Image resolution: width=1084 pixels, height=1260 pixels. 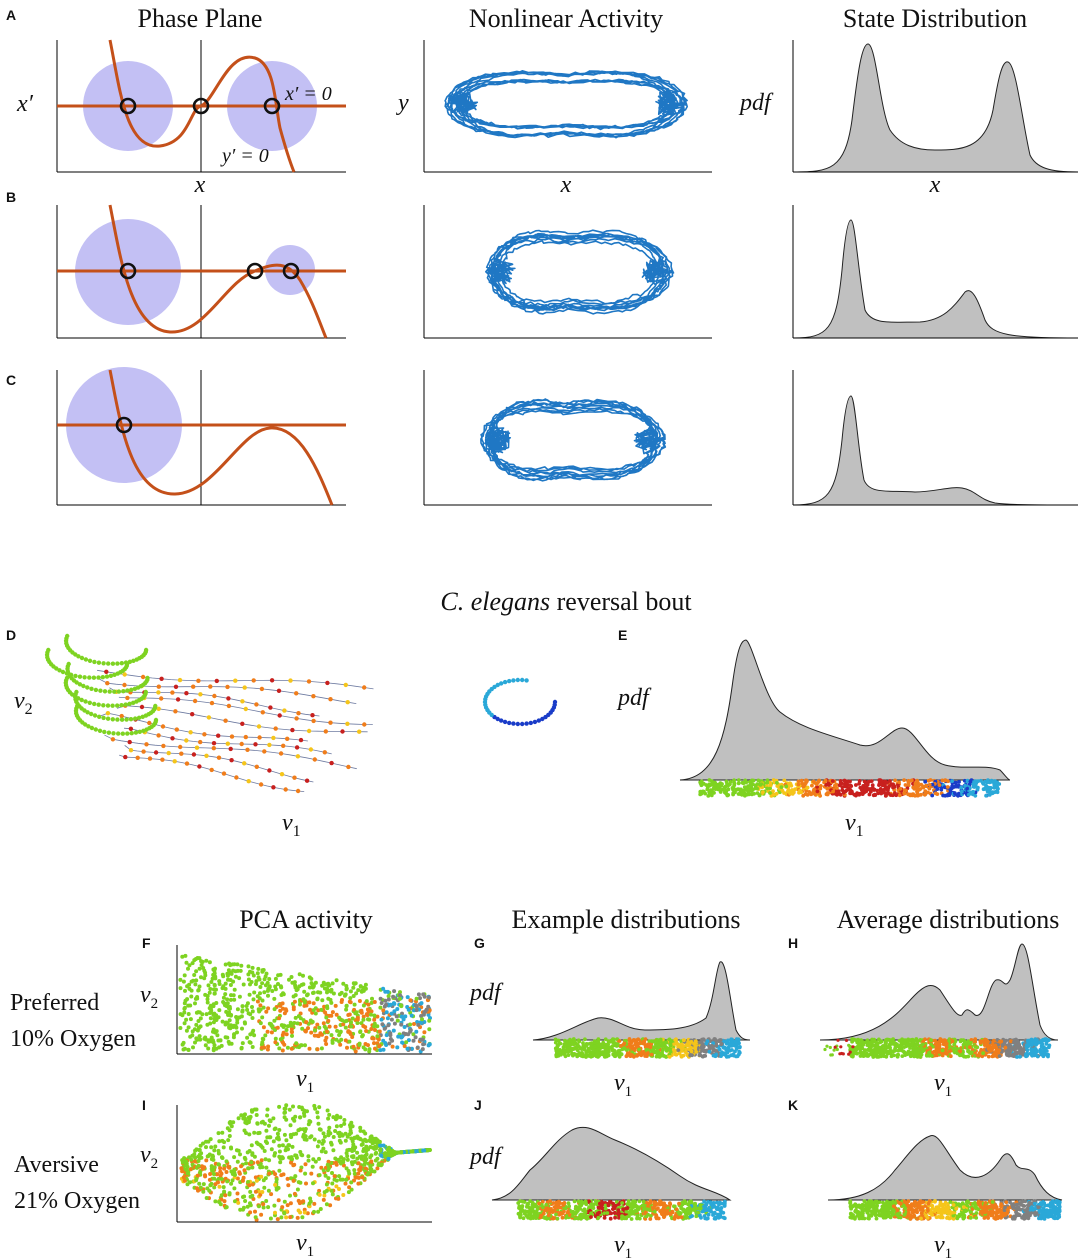 What do you see at coordinates (621, 1210) in the screenshot?
I see `example-j-points` at bounding box center [621, 1210].